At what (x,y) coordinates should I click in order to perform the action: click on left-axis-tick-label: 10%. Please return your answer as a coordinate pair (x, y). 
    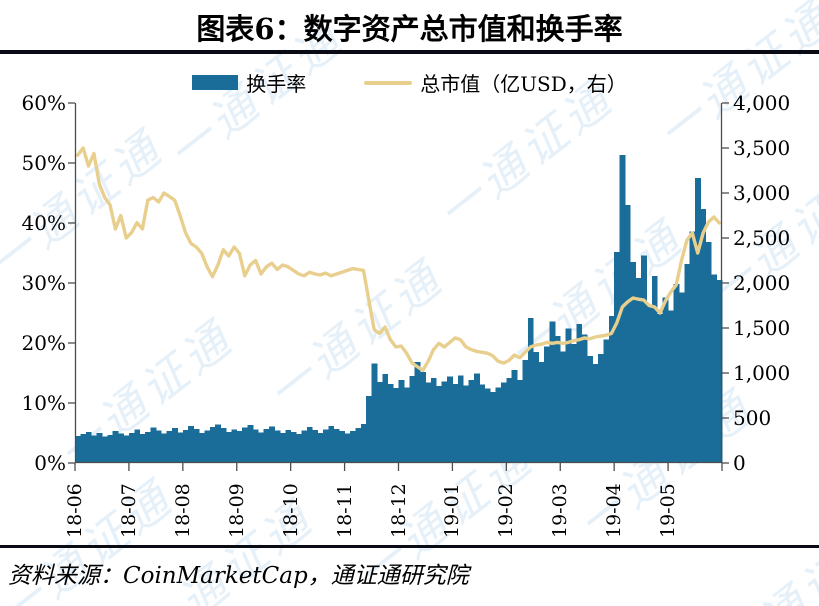
    Looking at the image, I should click on (43, 403).